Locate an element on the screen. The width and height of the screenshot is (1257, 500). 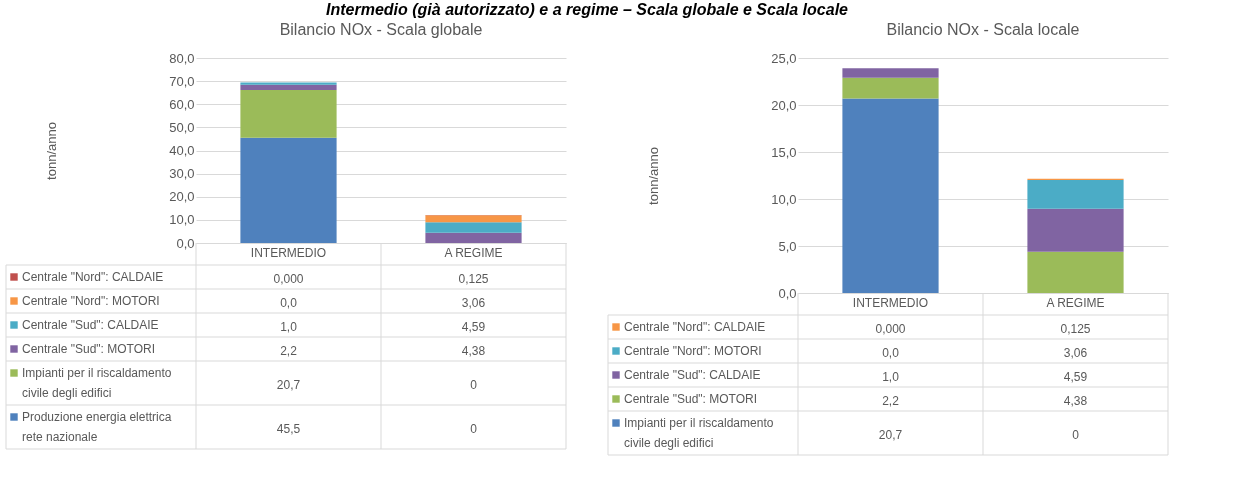
y-tick-label: 50,0 is located at coordinates (182, 127).